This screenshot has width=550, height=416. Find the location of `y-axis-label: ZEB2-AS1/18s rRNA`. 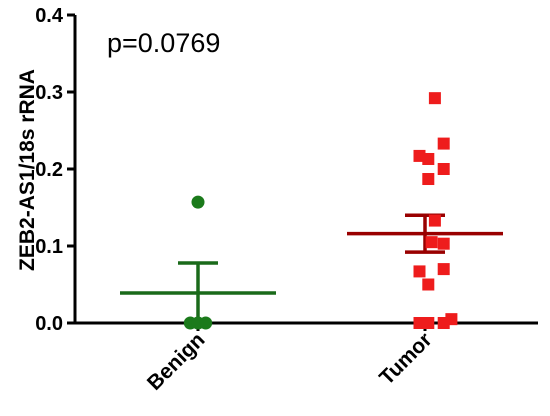

y-axis-label: ZEB2-AS1/18s rRNA is located at coordinates (27, 170).